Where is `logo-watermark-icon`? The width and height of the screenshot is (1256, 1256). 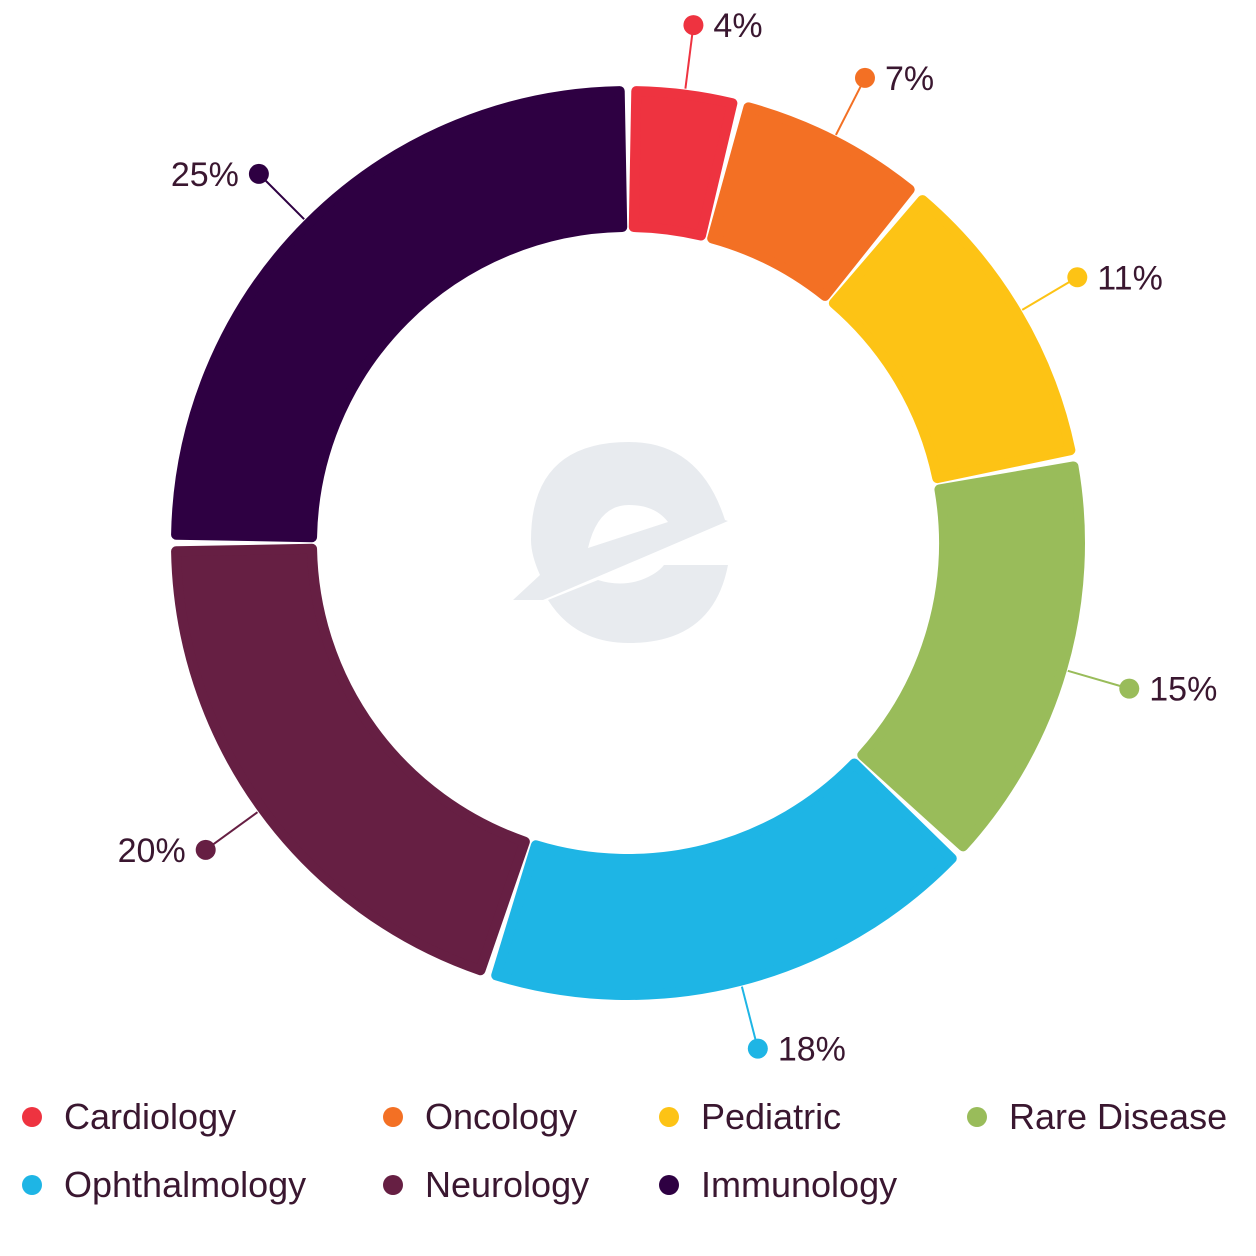
logo-watermark-icon is located at coordinates (620, 542).